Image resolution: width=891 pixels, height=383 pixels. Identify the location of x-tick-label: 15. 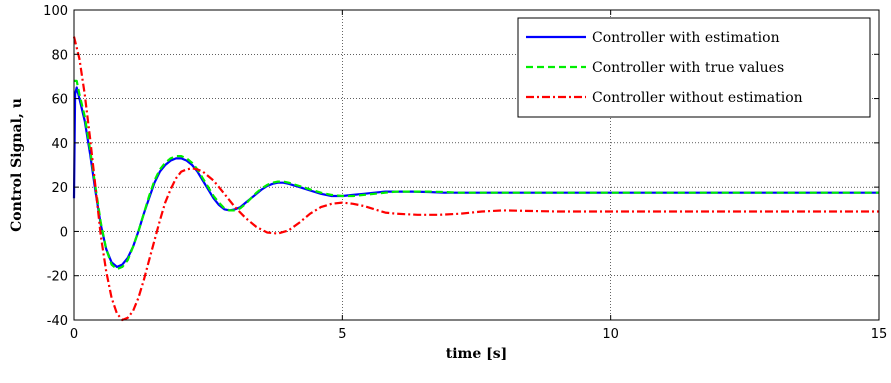
(879, 334).